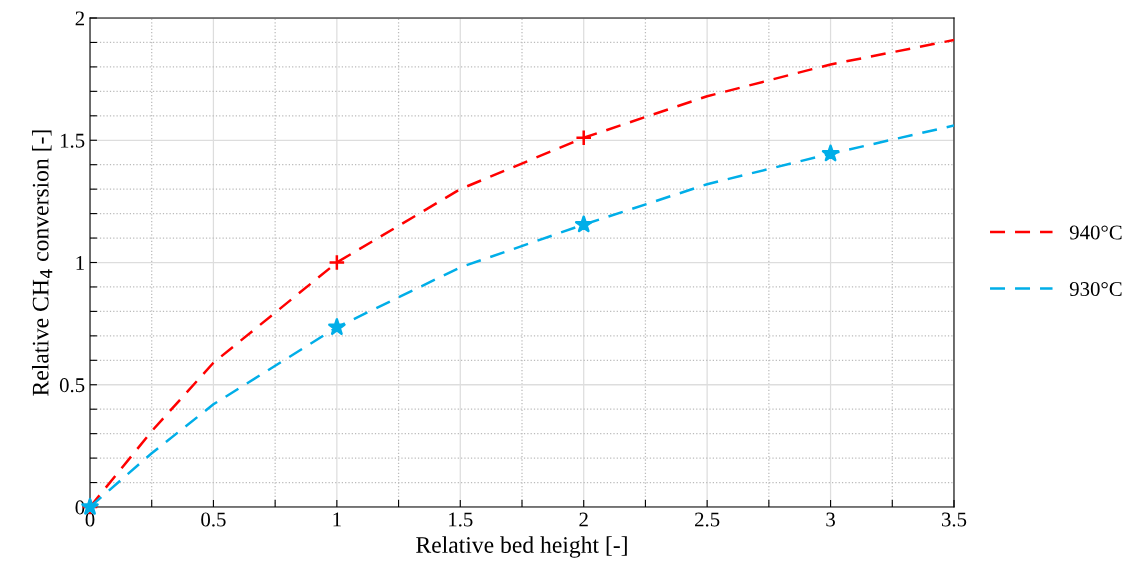 Image resolution: width=1147 pixels, height=577 pixels. I want to click on x-axis-title: Relative bed height [-], so click(521, 547).